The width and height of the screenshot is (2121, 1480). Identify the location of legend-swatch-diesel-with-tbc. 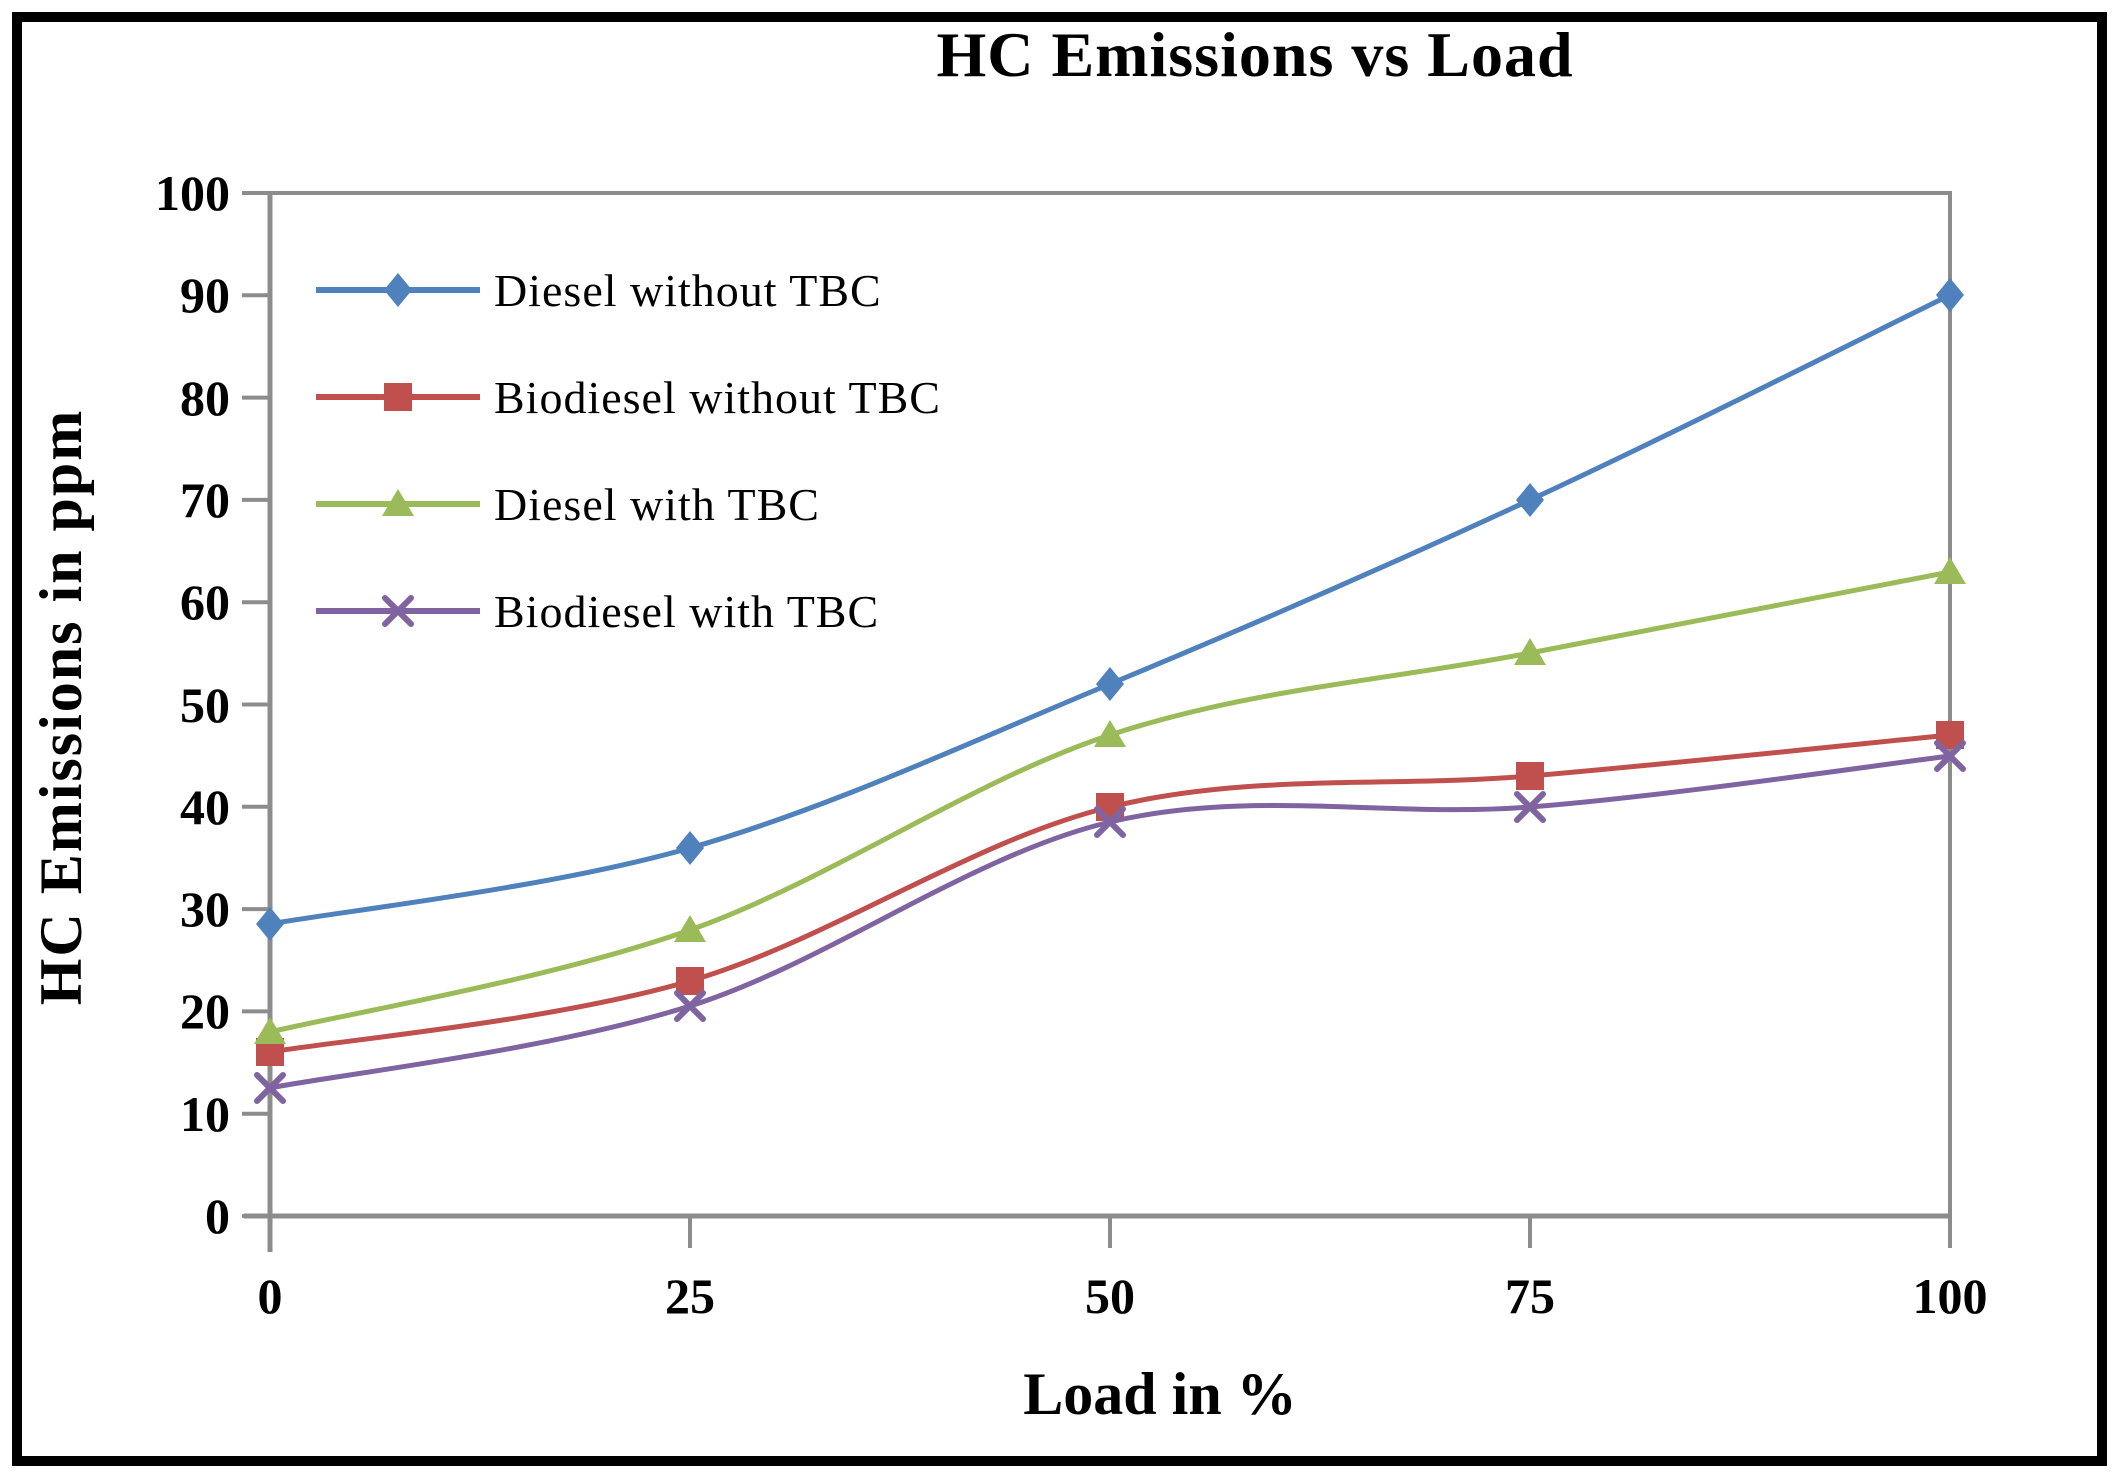
(398, 502).